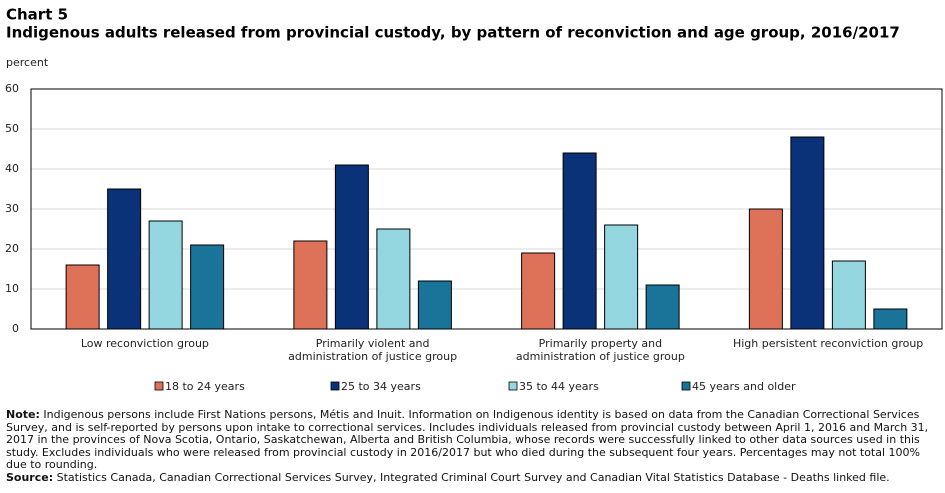  Describe the element at coordinates (744, 386) in the screenshot. I see `legend-label: 45 years and older` at that location.